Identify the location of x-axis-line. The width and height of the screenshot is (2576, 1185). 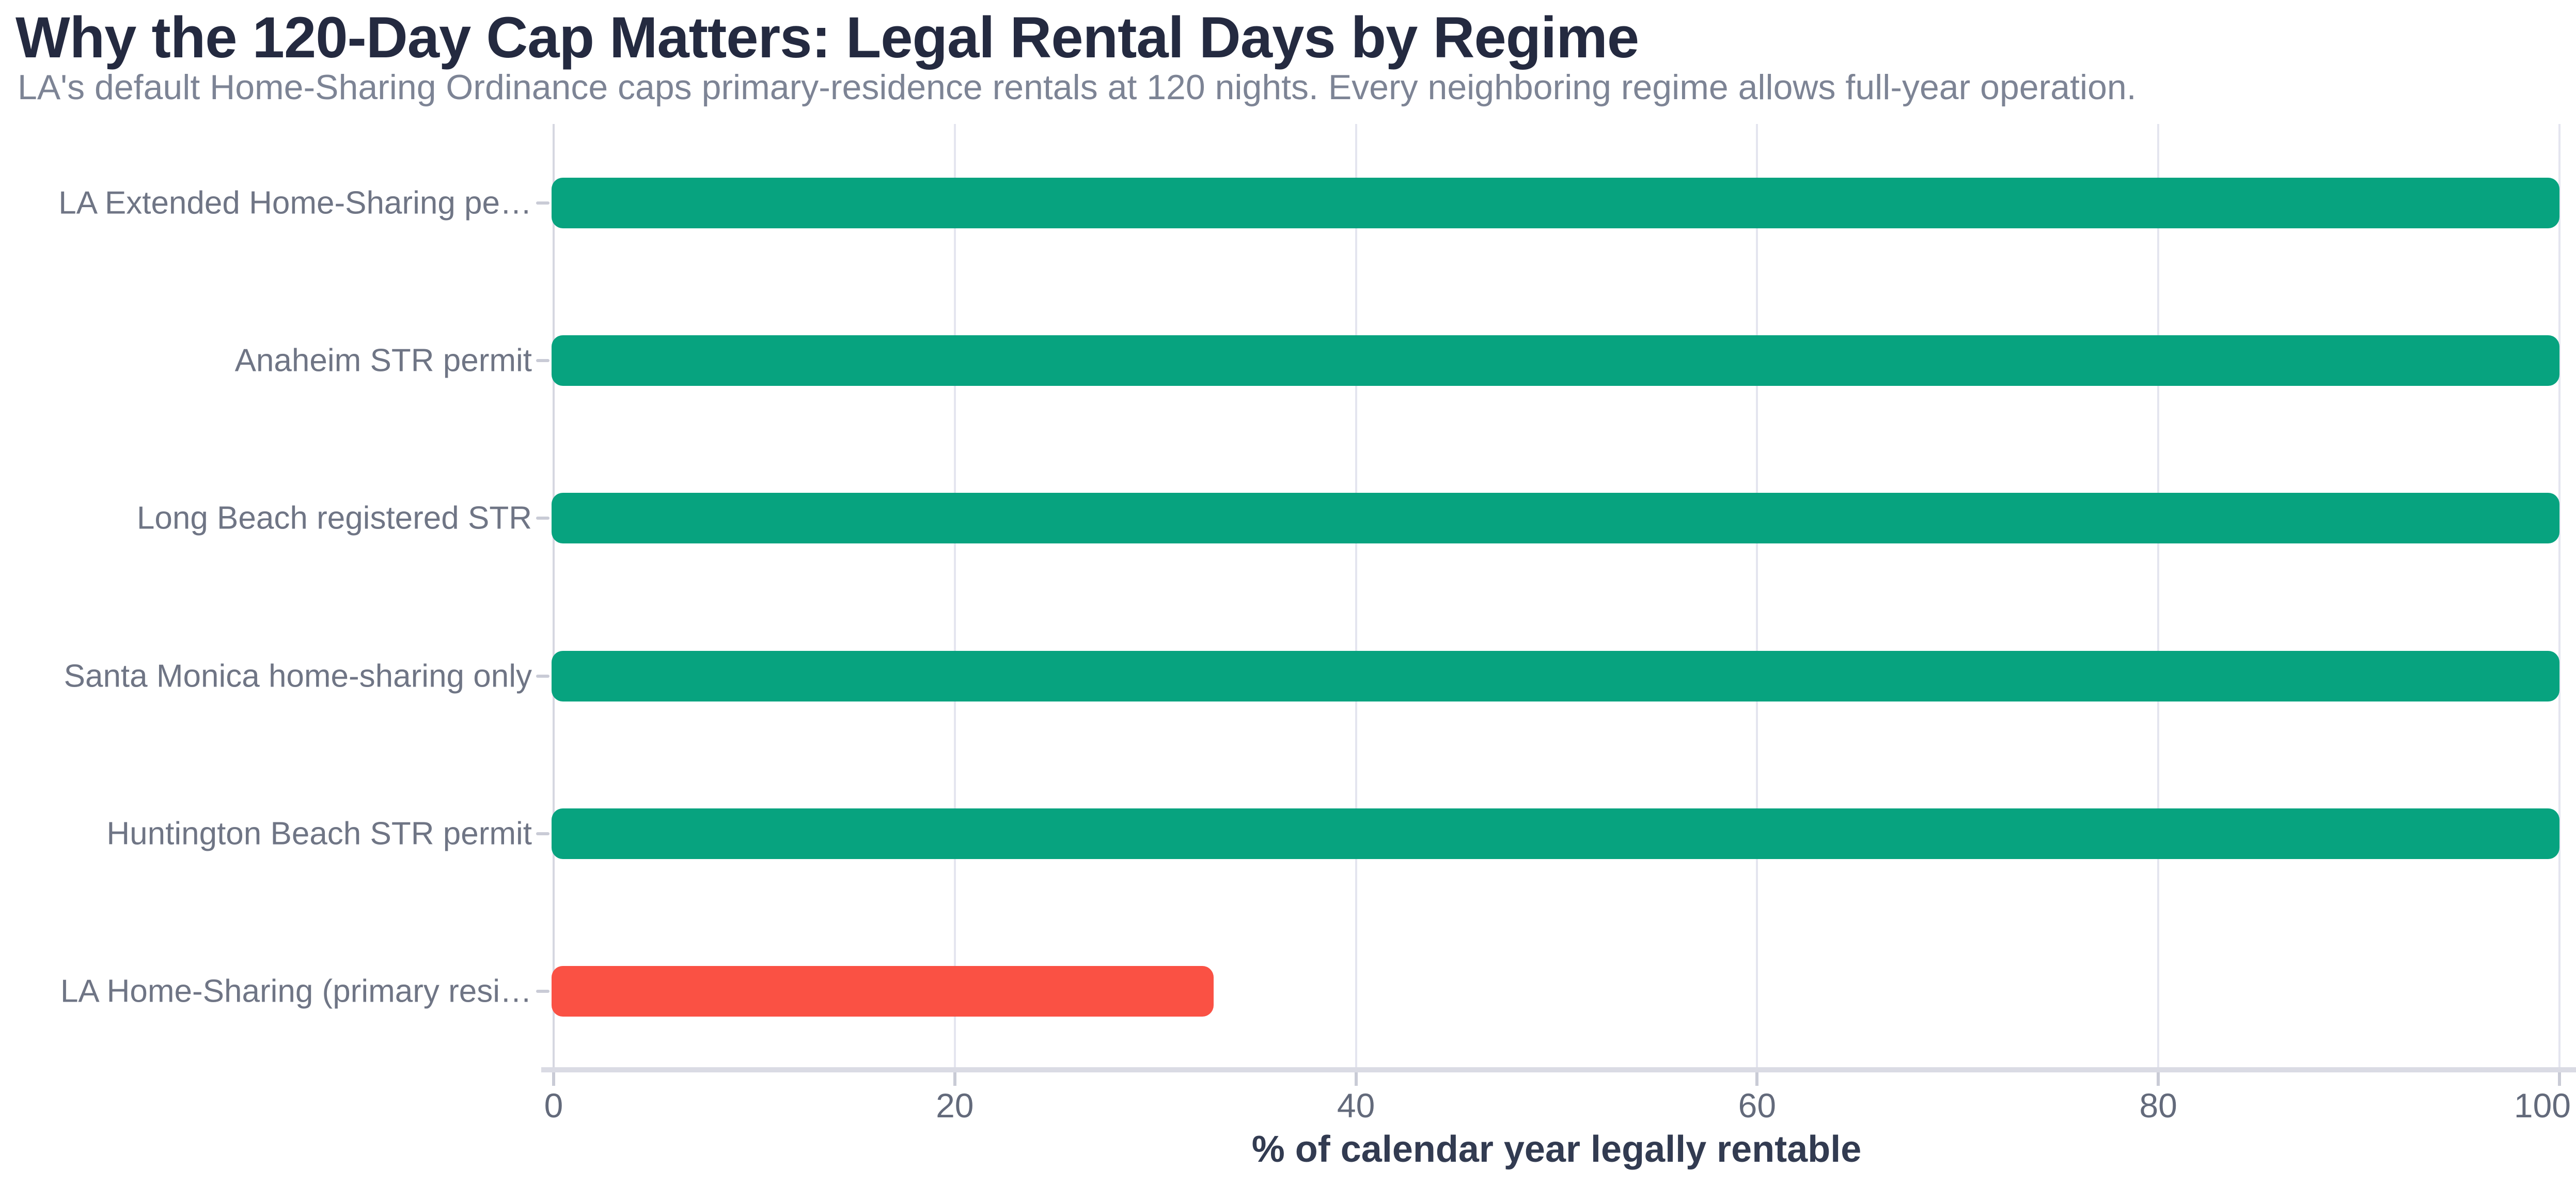
(1558, 1069).